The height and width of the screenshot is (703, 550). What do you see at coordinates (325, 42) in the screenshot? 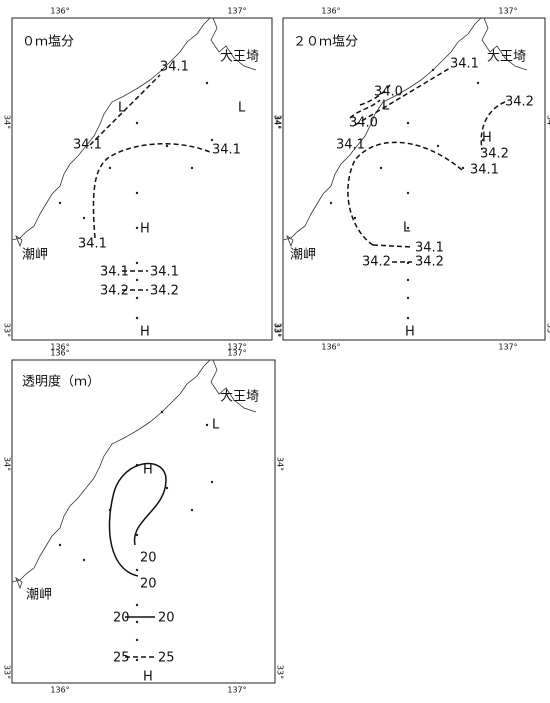
I see `panel-title: ２０ｍ塩分` at bounding box center [325, 42].